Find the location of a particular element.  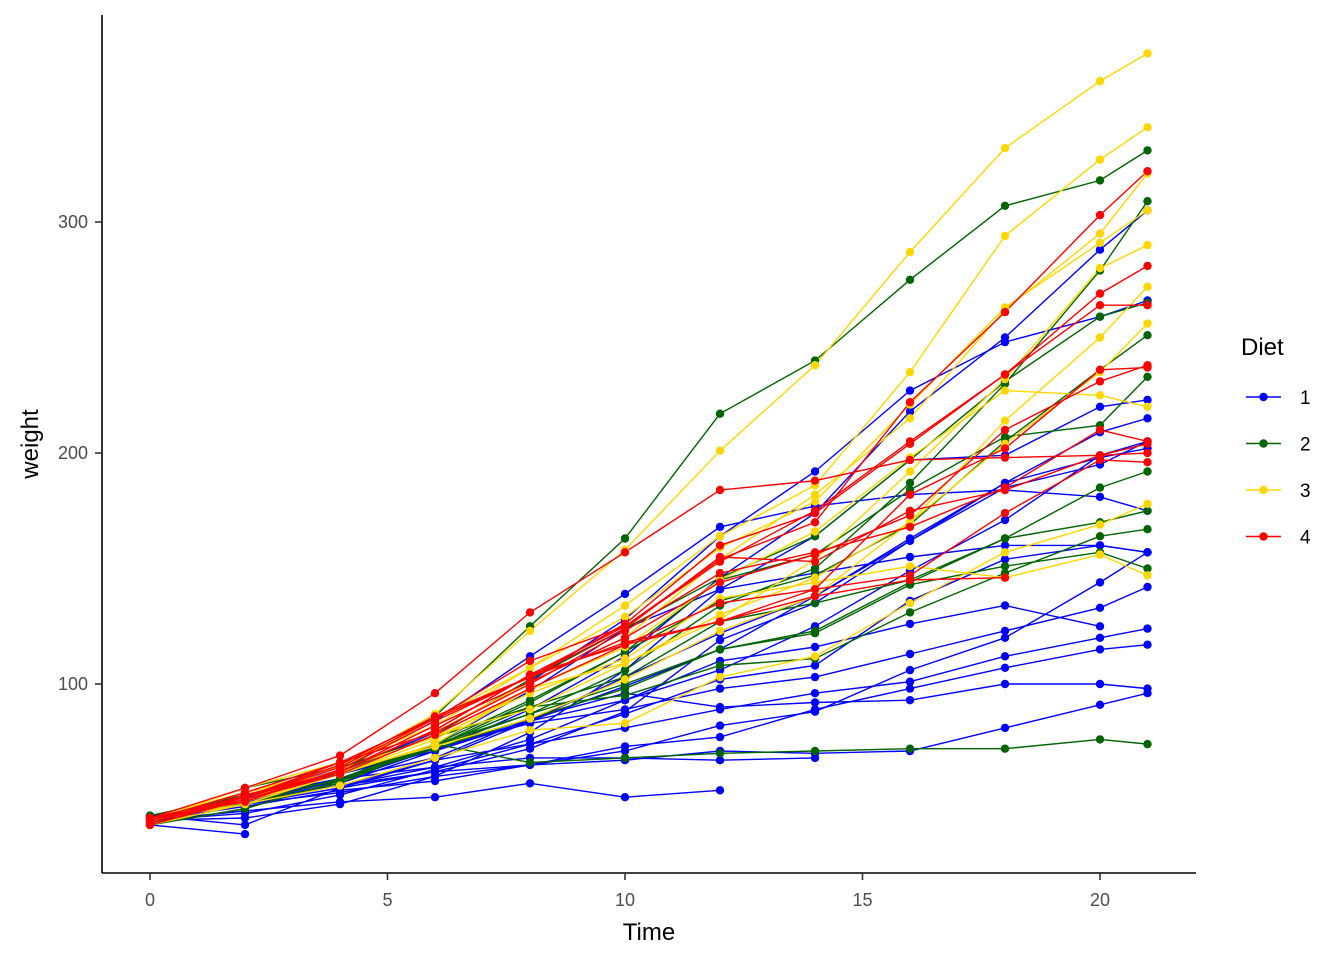

legend: Diet 1 2 3 4 is located at coordinates (1276, 441).